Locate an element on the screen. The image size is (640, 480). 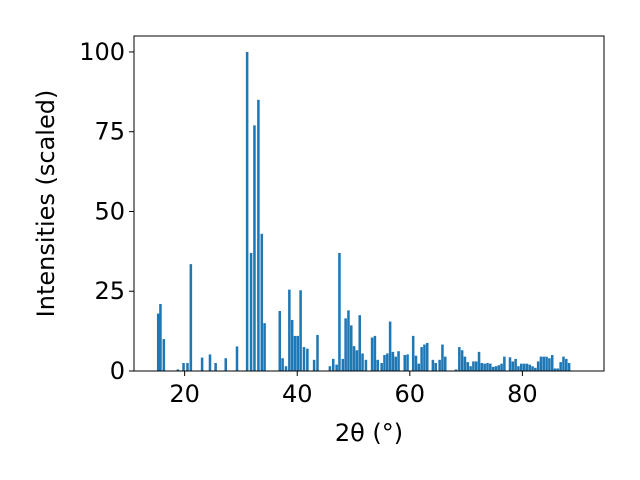
y-tick-label: 25 is located at coordinates (109, 291).